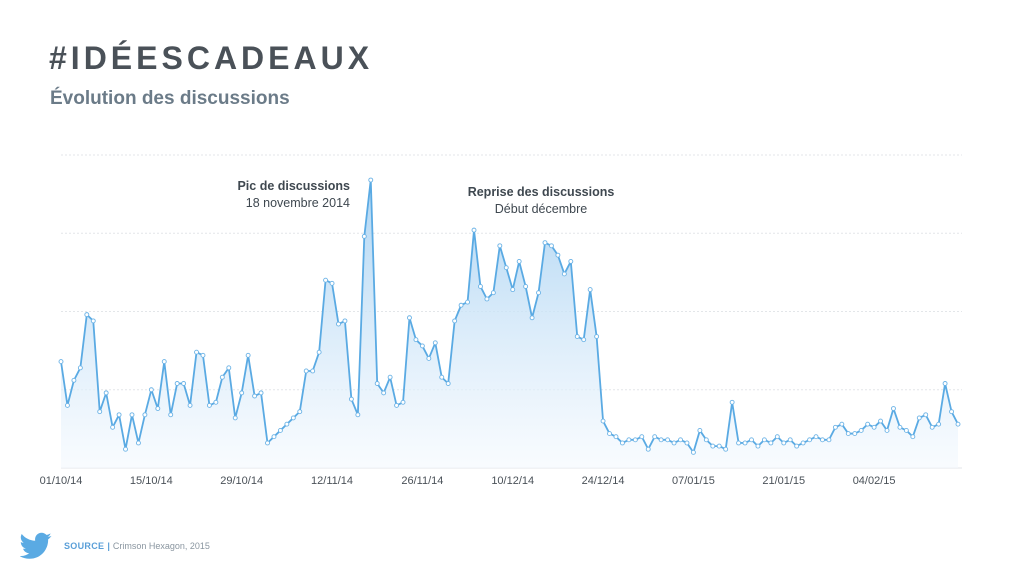 The image size is (1023, 576). I want to click on x-tick-label: 29/10/14, so click(241, 481).